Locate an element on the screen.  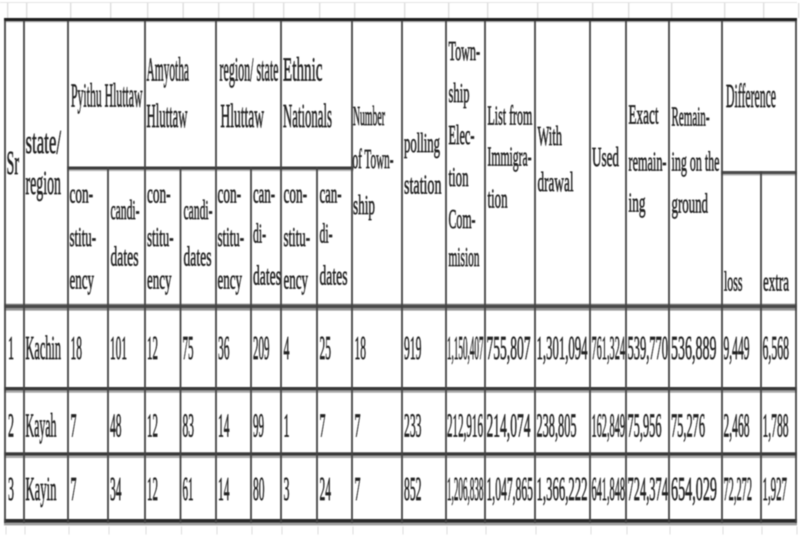
svg-text: 755,807 is located at coordinates (509, 348).